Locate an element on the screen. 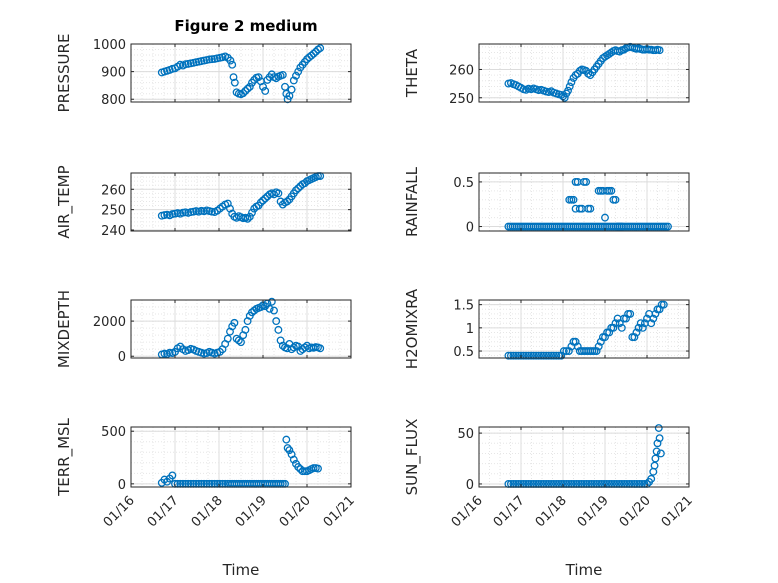  y-tick-label: 500 is located at coordinates (113, 432).